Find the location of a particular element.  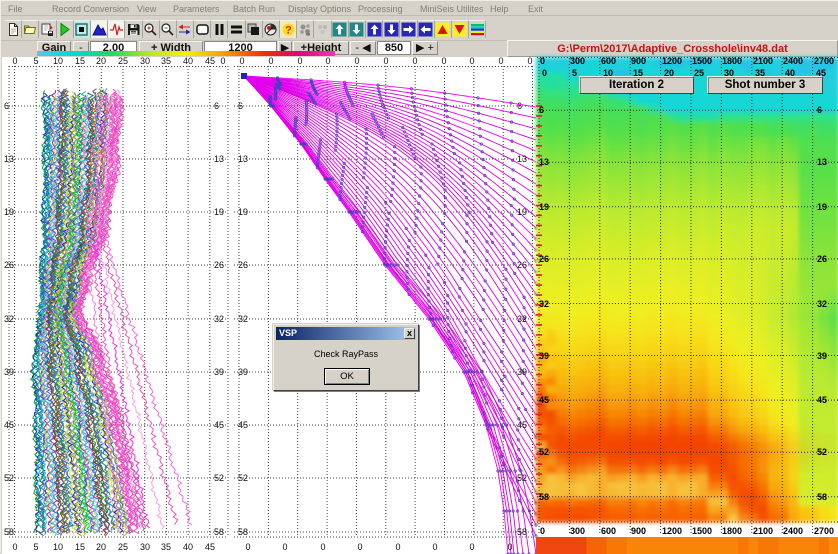

svg-text: 25 is located at coordinates (699, 73).